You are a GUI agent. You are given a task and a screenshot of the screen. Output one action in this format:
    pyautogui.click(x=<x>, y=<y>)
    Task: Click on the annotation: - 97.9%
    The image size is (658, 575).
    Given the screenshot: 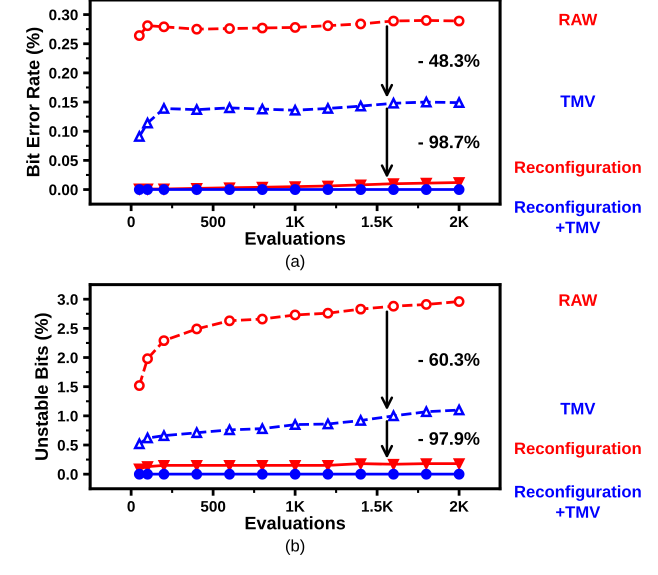 What is the action you would take?
    pyautogui.click(x=449, y=438)
    